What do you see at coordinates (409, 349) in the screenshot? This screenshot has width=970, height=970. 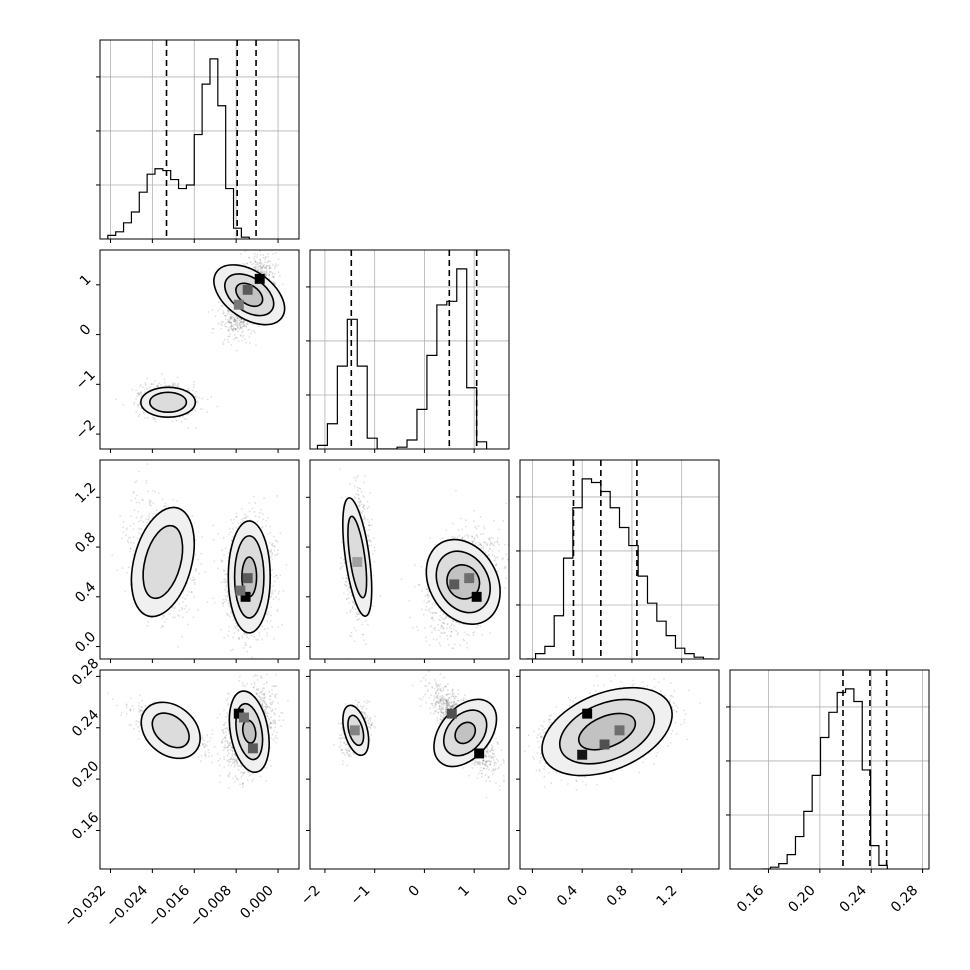 I see `panel-frame` at bounding box center [409, 349].